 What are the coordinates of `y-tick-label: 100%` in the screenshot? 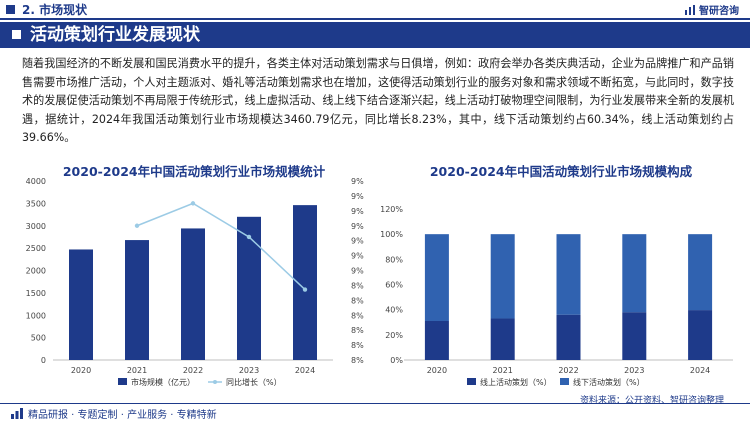 It's located at (391, 234).